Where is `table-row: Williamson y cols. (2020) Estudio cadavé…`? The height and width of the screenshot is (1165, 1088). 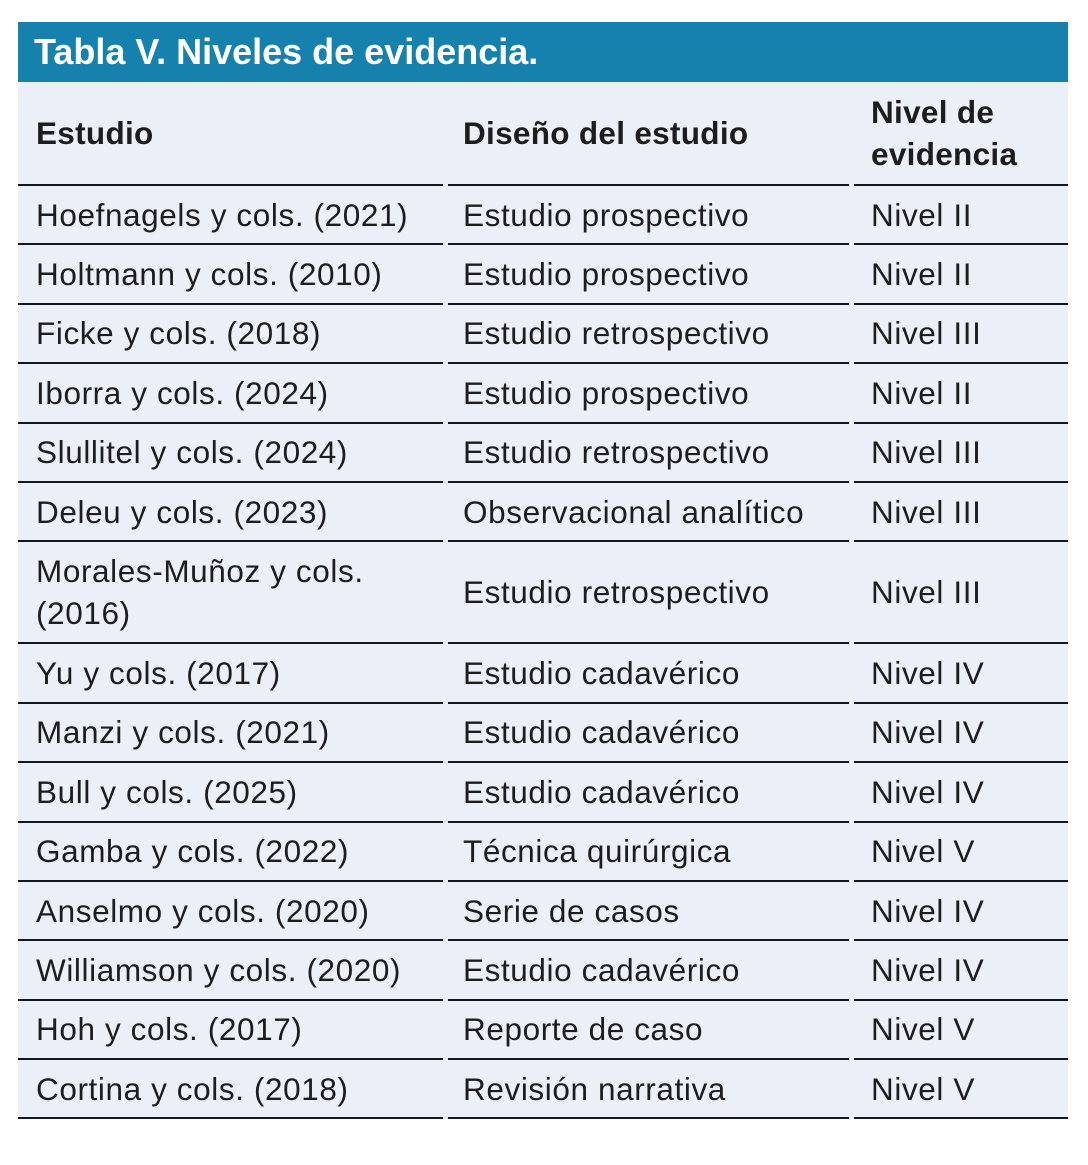 table-row: Williamson y cols. (2020) Estudio cadavé… is located at coordinates (543, 971).